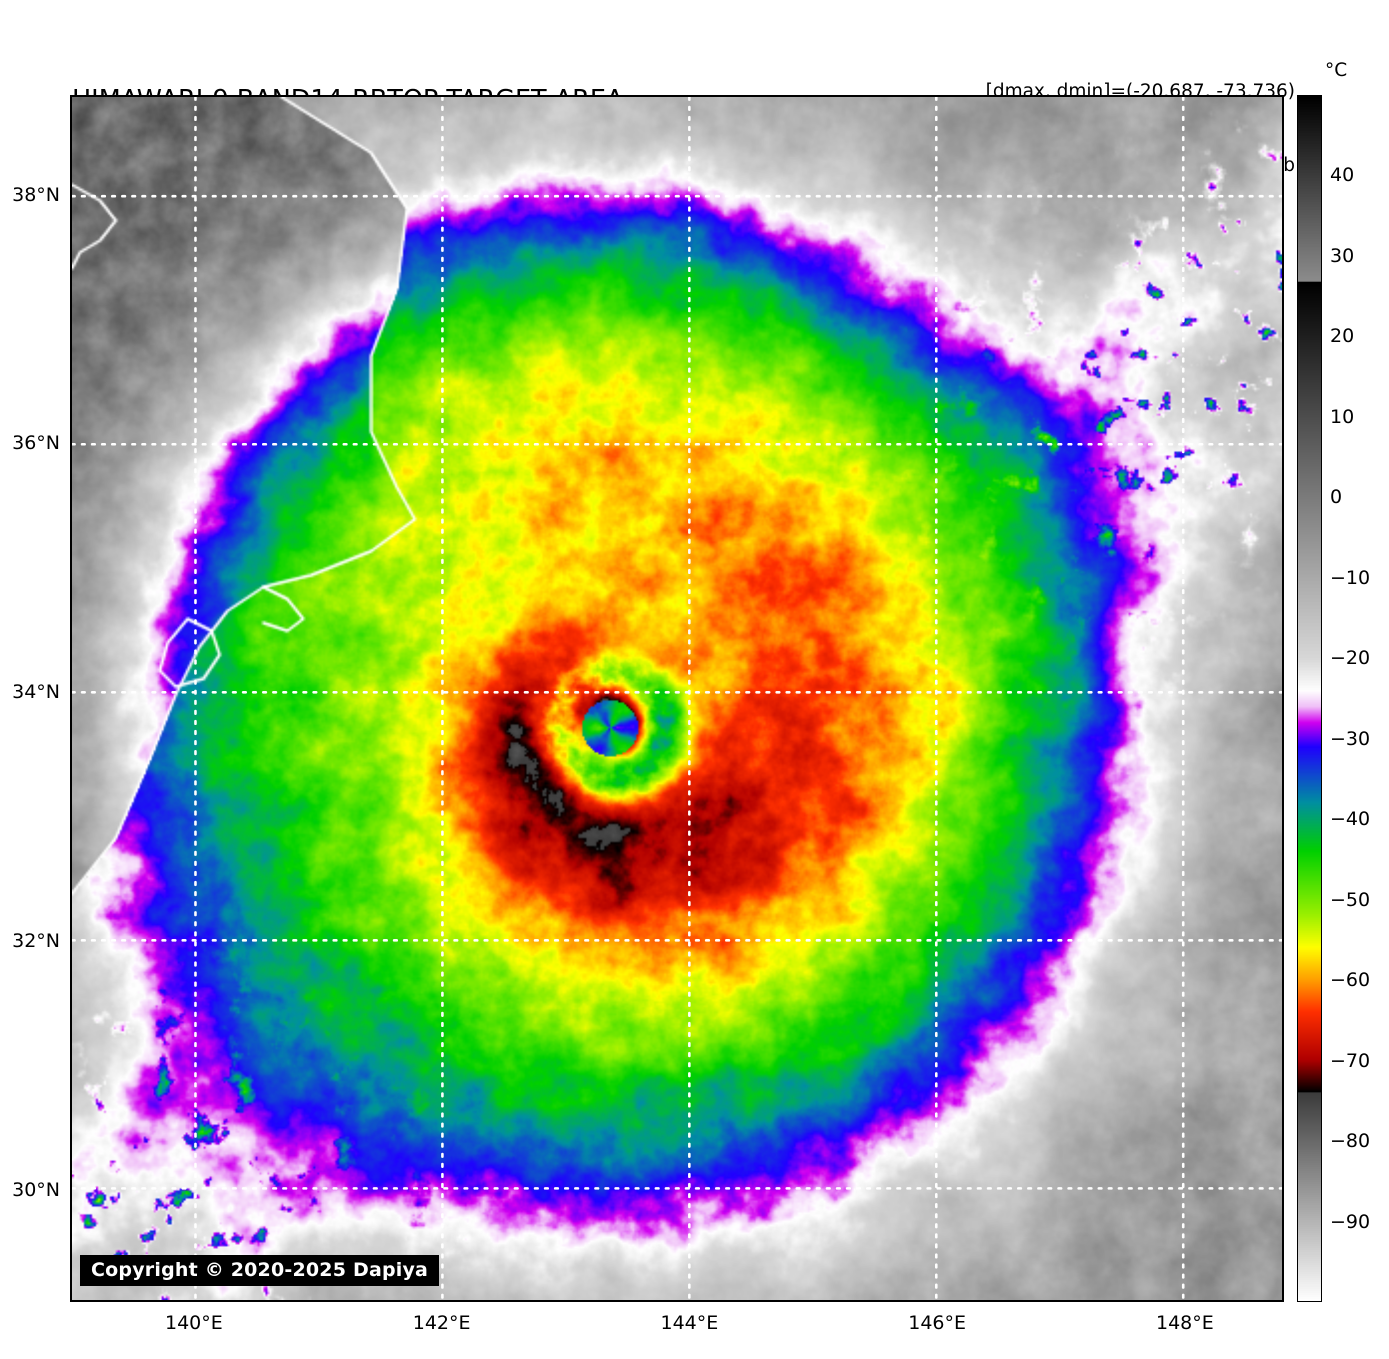  I want to click on colorbar-tick-label: −70, so click(1350, 1060).